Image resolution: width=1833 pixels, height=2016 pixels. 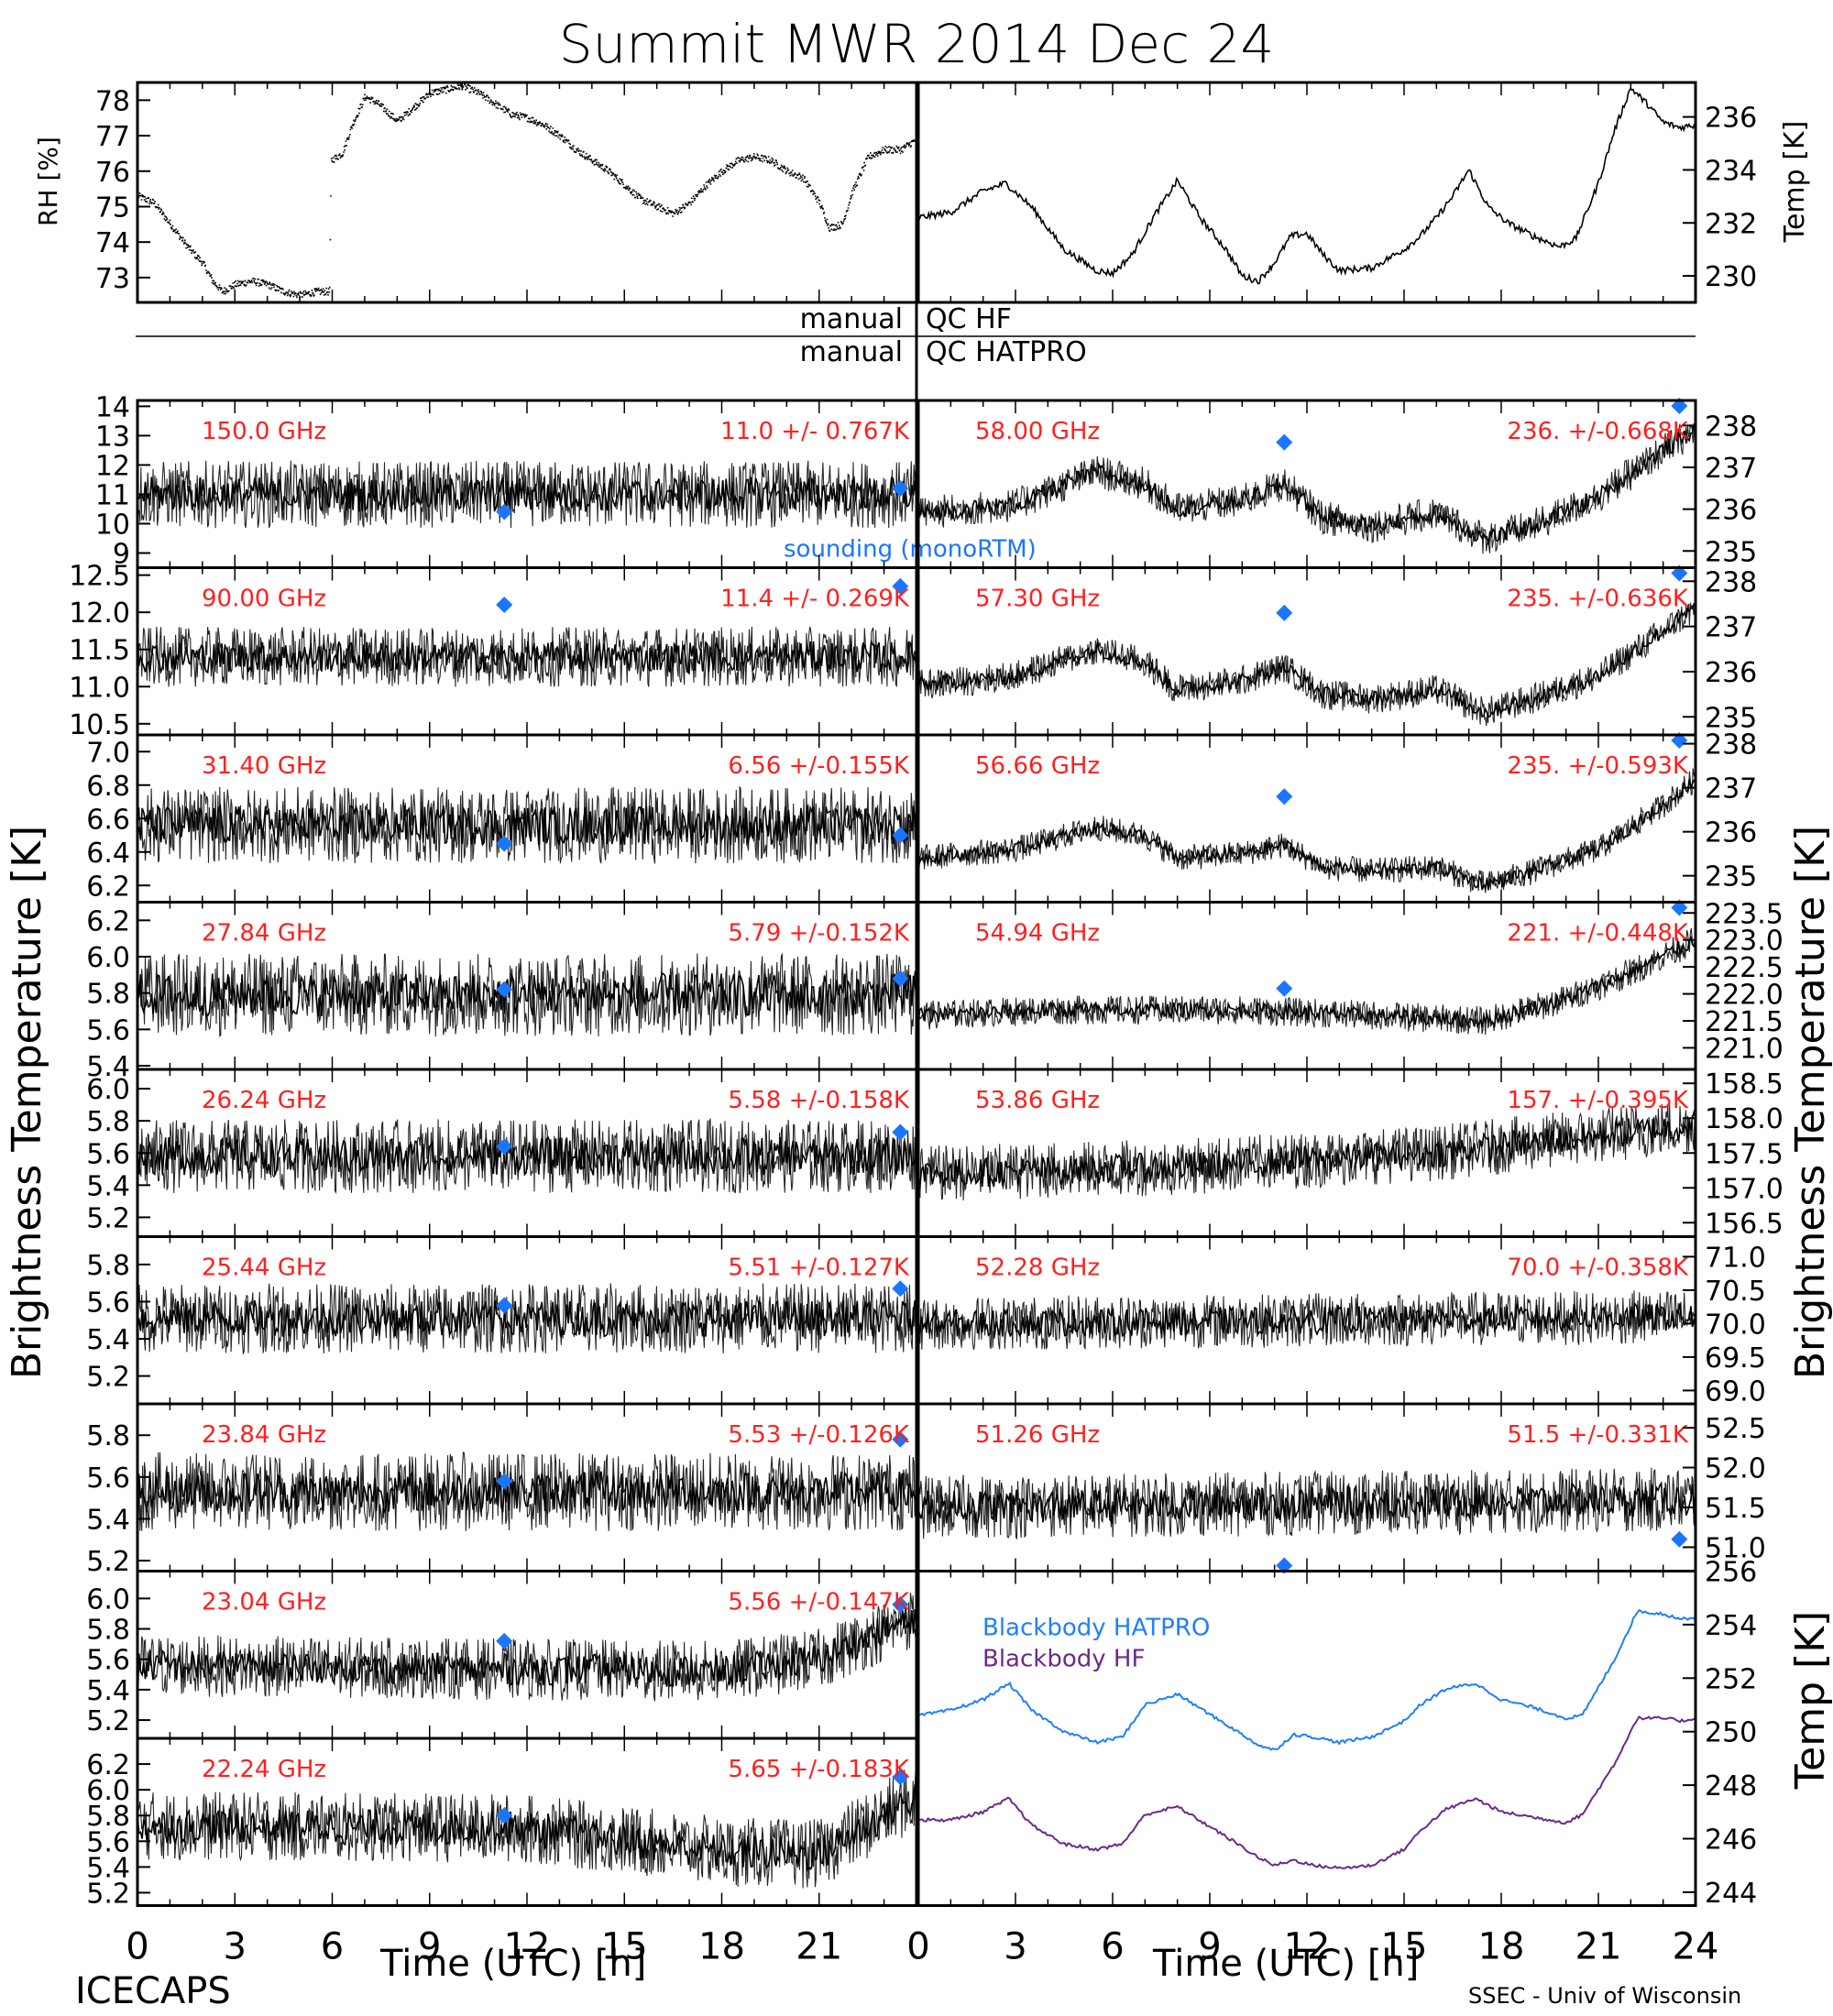 I want to click on tb-52-data, so click(x=1307, y=1320).